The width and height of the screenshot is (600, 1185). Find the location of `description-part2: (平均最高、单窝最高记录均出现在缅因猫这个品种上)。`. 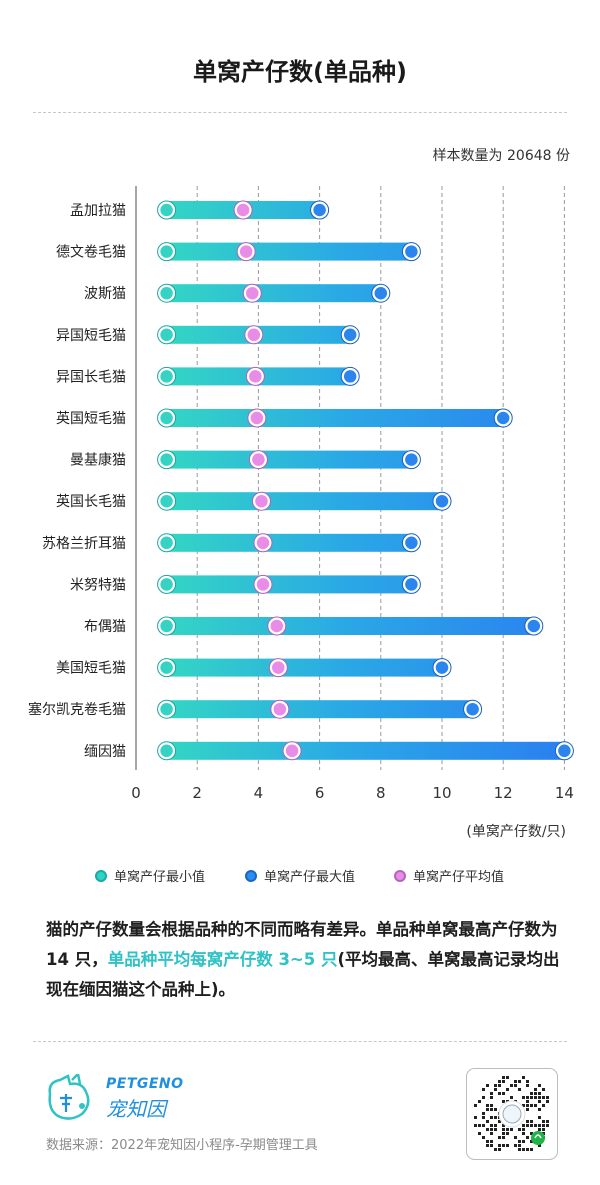

description-part2: (平均最高、单窝最高记录均出现在缅因猫这个品种上)。 is located at coordinates (303, 974).